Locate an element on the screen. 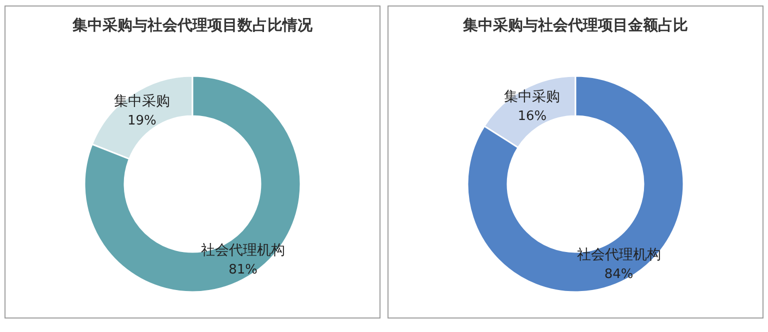 This screenshot has width=768, height=332. chart-title: 集中采购与社会代理项目数占比情况 is located at coordinates (193, 25).